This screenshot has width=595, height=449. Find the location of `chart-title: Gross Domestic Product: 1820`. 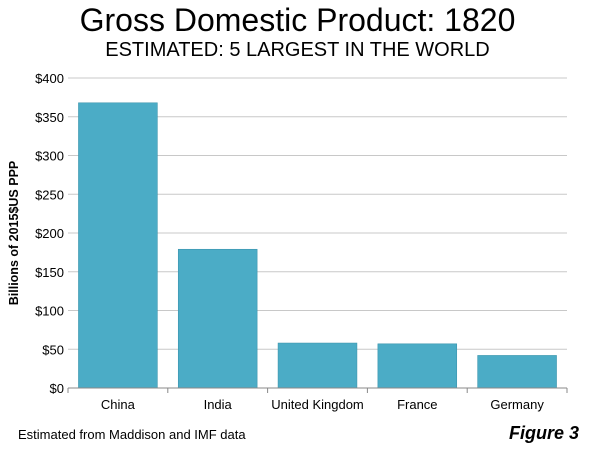

chart-title: Gross Domestic Product: 1820 is located at coordinates (297, 20).